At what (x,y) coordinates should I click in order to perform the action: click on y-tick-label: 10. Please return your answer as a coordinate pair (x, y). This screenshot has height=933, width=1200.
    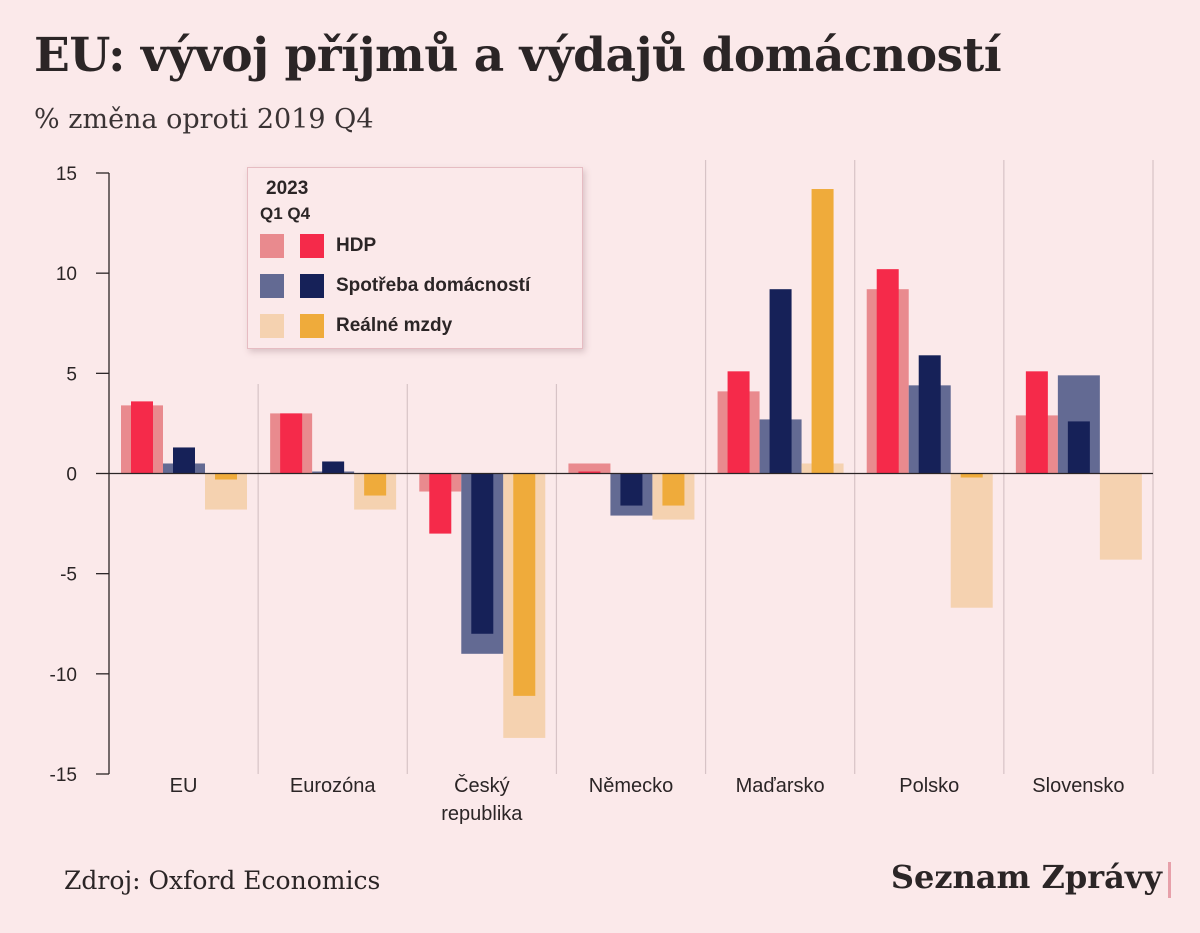
    Looking at the image, I should click on (66, 274).